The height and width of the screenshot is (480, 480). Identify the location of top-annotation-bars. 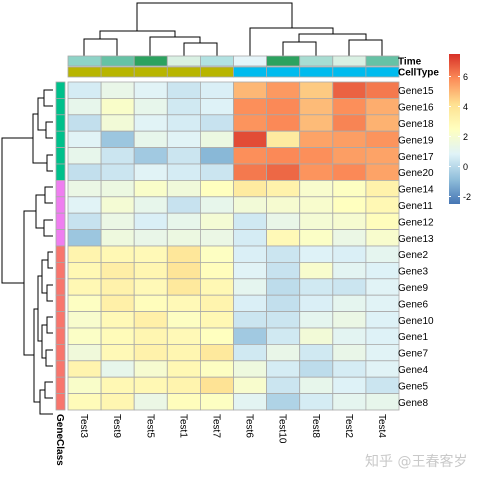
(233, 66).